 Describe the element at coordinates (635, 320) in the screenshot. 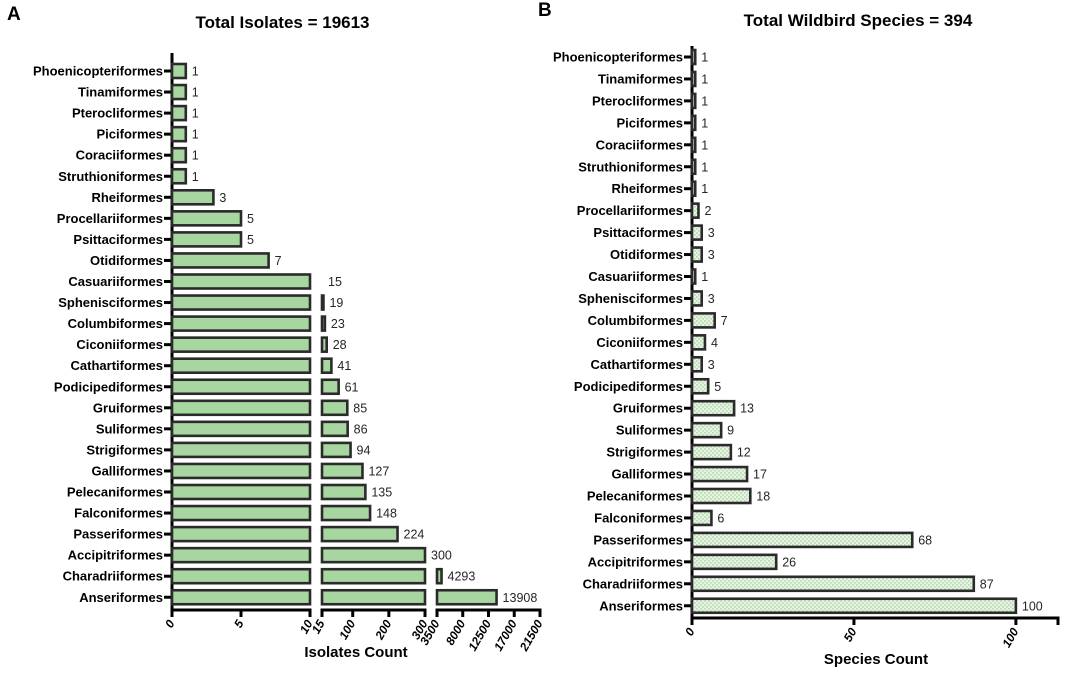

I see `category-label: Columbiformes` at that location.